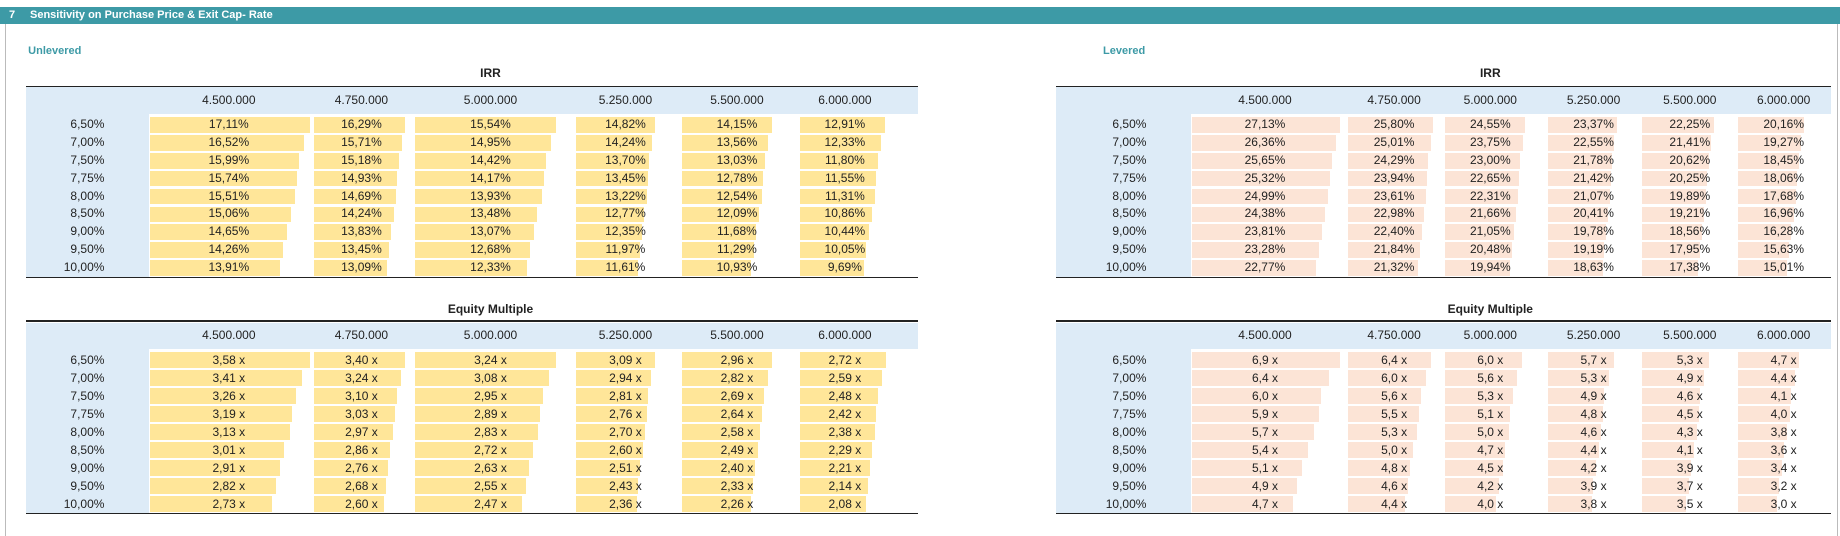 The width and height of the screenshot is (1840, 536). What do you see at coordinates (1490, 334) in the screenshot?
I see `column-header: 5.000.000` at bounding box center [1490, 334].